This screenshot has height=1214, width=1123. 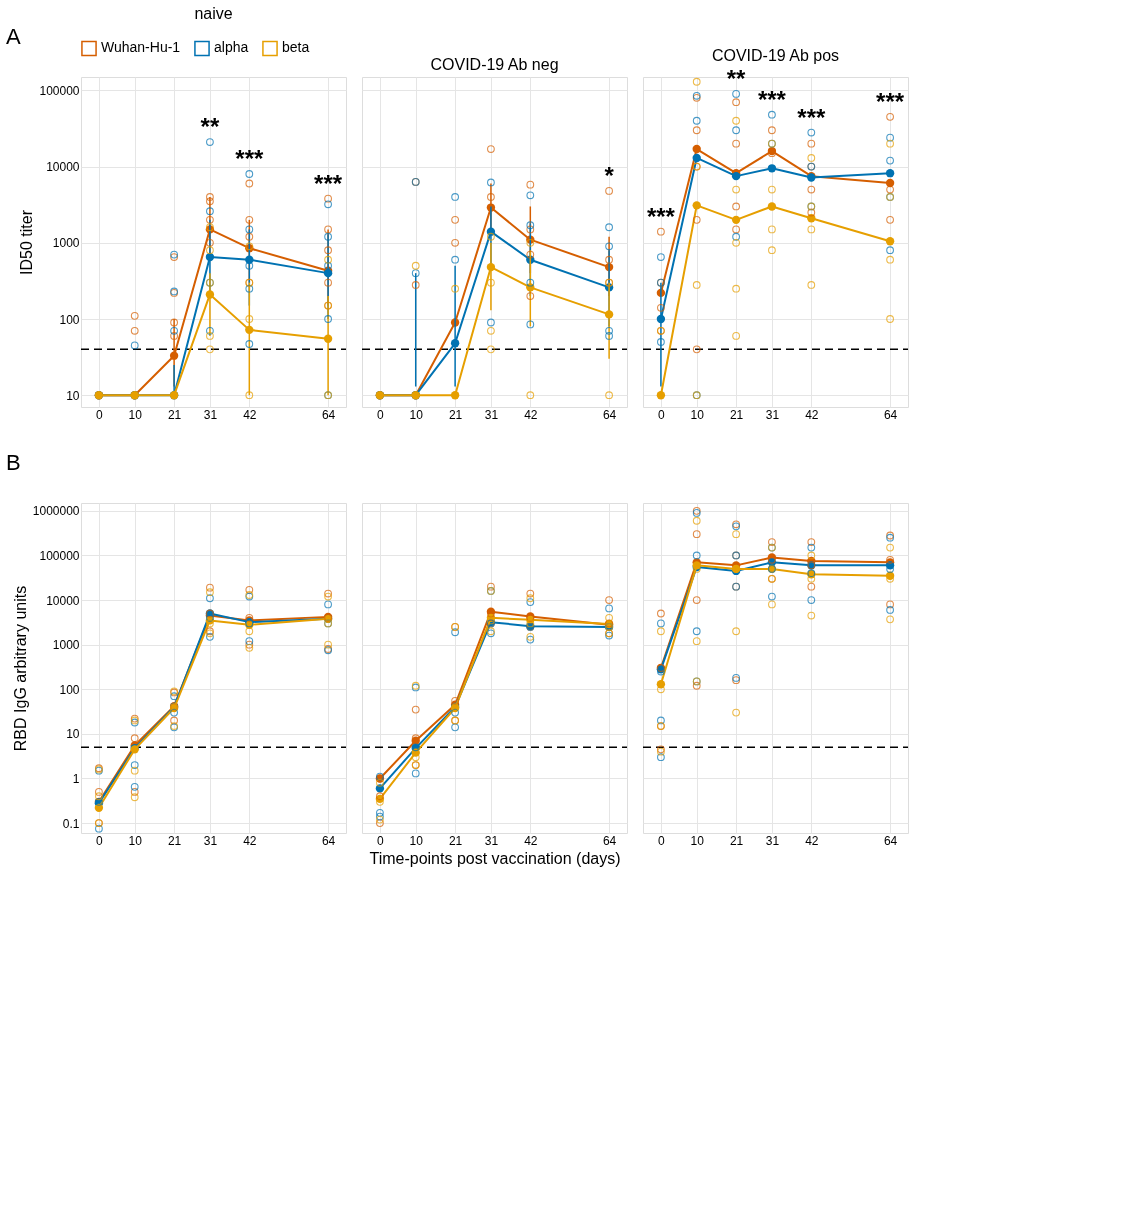 I want to click on chart-title: COVID-19 Ab pos, so click(x=775, y=55).